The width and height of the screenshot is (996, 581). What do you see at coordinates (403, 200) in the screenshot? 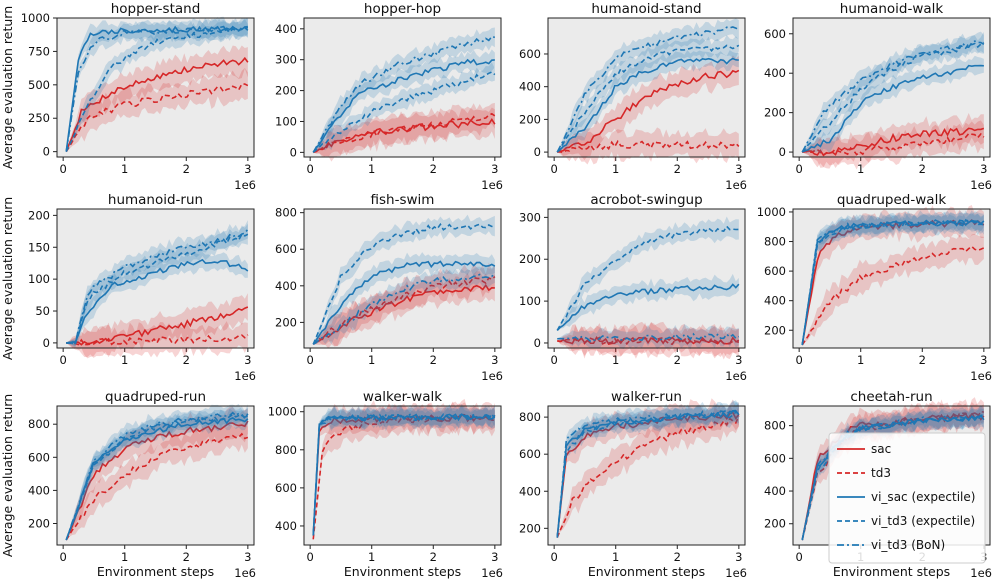
I see `panel-title: fish-swim` at bounding box center [403, 200].